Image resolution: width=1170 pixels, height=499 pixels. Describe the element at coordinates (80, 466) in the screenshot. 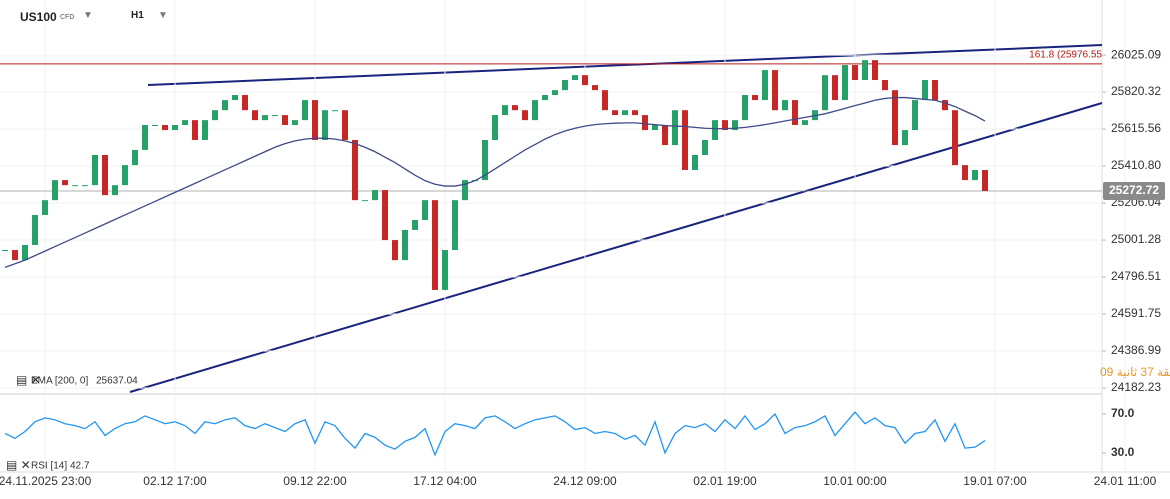

I see `rsi-value: 42.7` at that location.